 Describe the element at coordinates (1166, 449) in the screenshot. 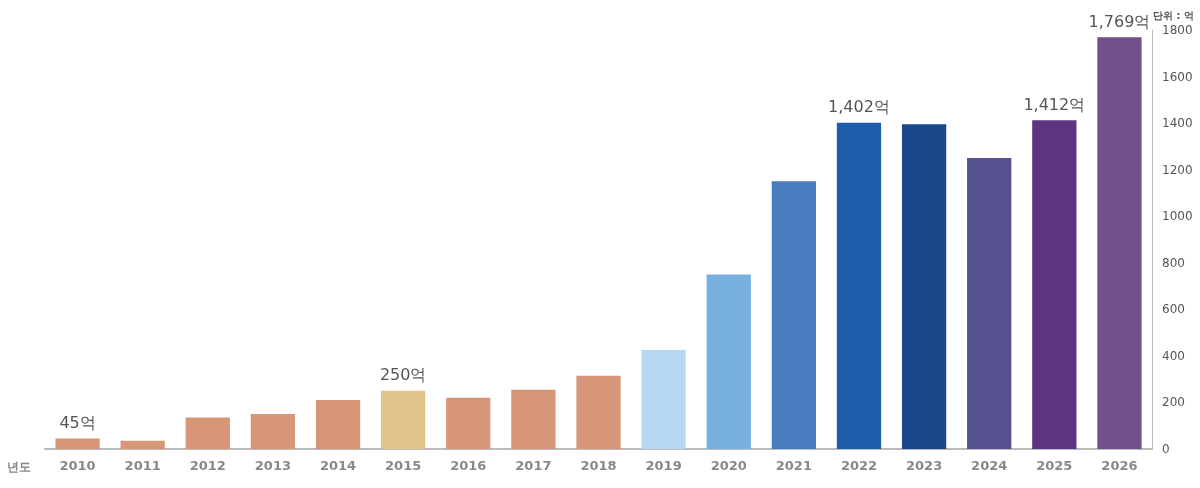

I see `y-tick-label: 0` at that location.